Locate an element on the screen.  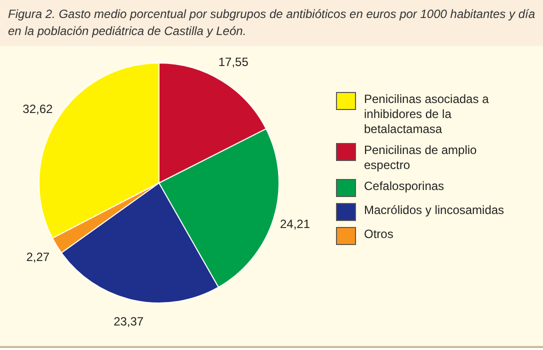
data-label: 2,27 is located at coordinates (38, 257).